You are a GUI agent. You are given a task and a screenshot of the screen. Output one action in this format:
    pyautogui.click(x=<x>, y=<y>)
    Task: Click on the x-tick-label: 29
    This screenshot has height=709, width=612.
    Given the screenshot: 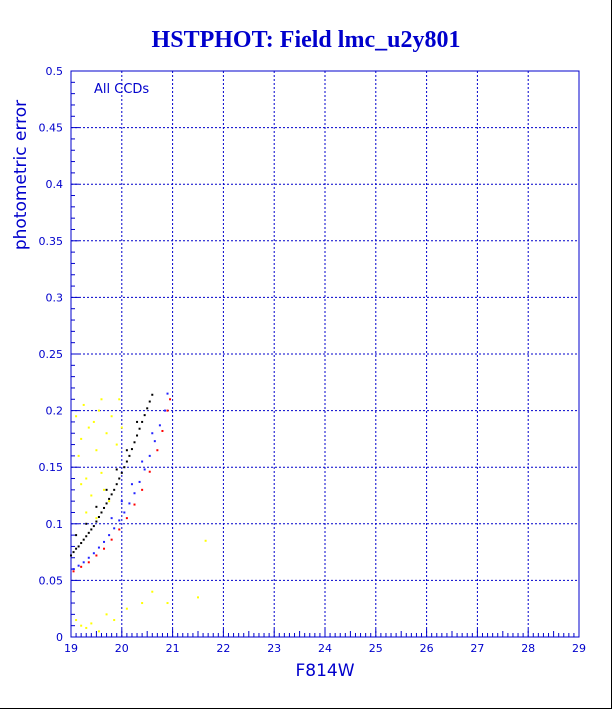 What is the action you would take?
    pyautogui.click(x=579, y=648)
    